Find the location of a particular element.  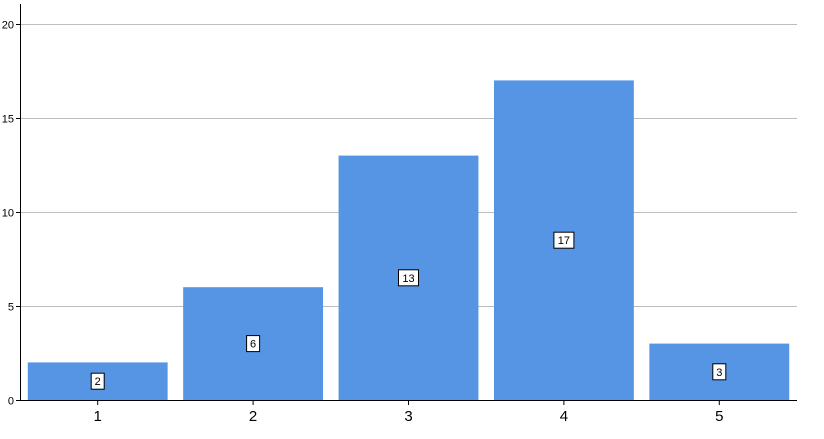

y-tick-label: 5 is located at coordinates (11, 308).